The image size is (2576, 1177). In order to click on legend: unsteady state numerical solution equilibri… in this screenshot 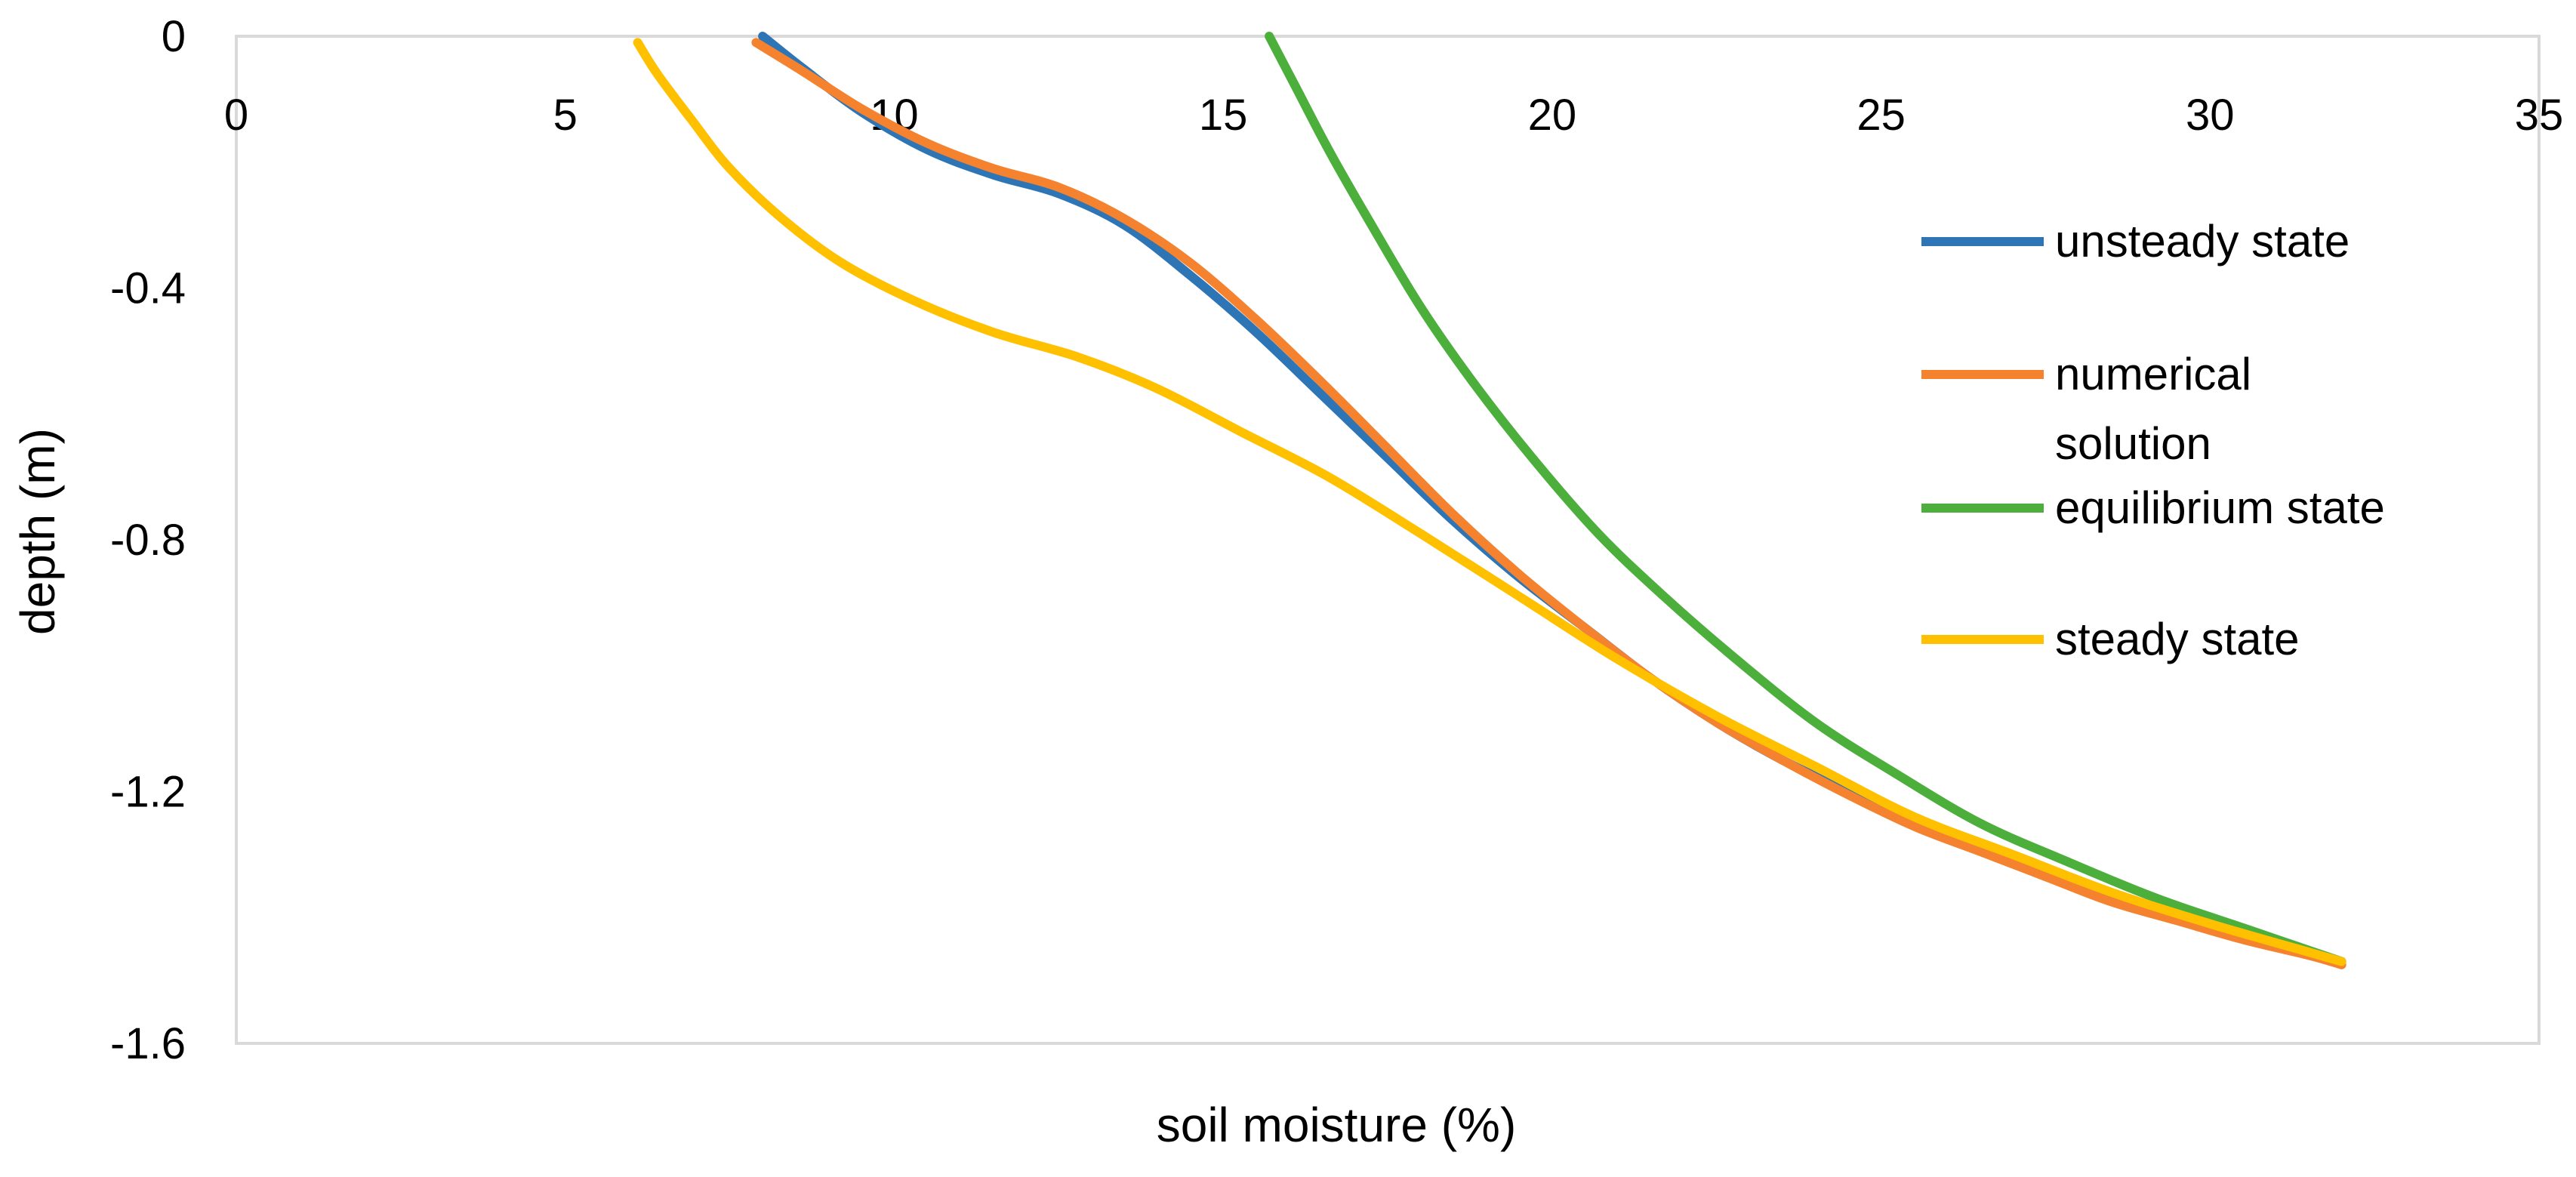, I will do `click(2153, 440)`.